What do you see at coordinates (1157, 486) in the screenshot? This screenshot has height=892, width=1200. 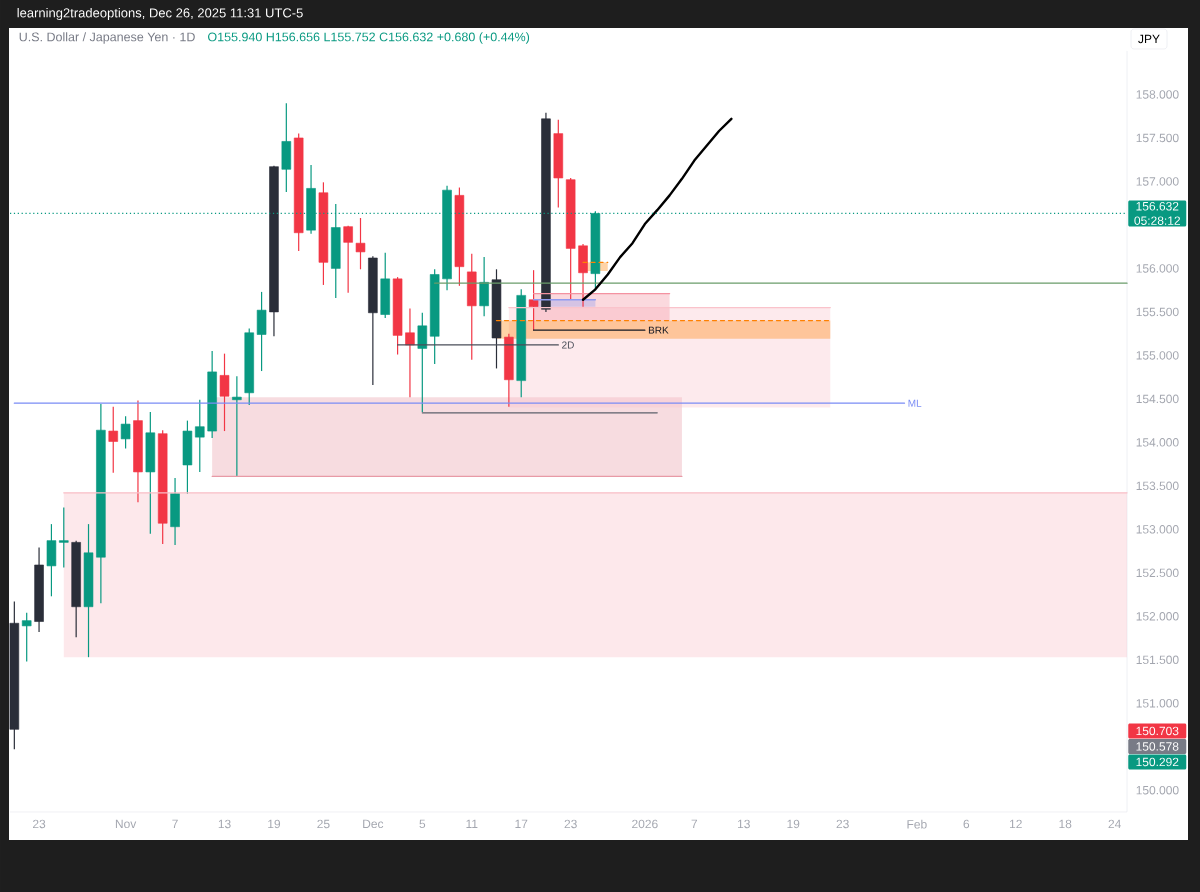 I see `y-tick-label: 153.500` at bounding box center [1157, 486].